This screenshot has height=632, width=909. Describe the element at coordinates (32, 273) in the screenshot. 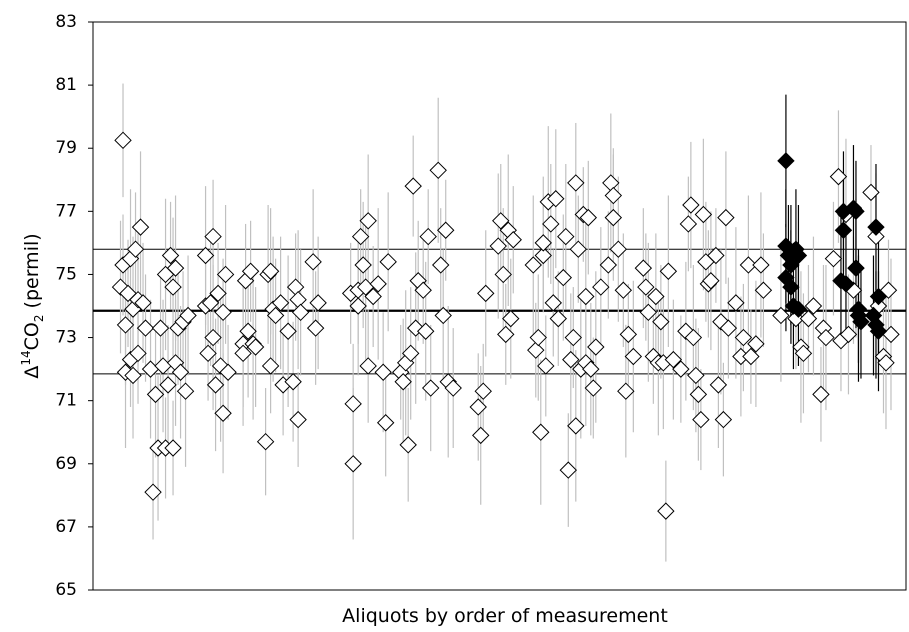

I see `y-label-part: (permil)` at that location.